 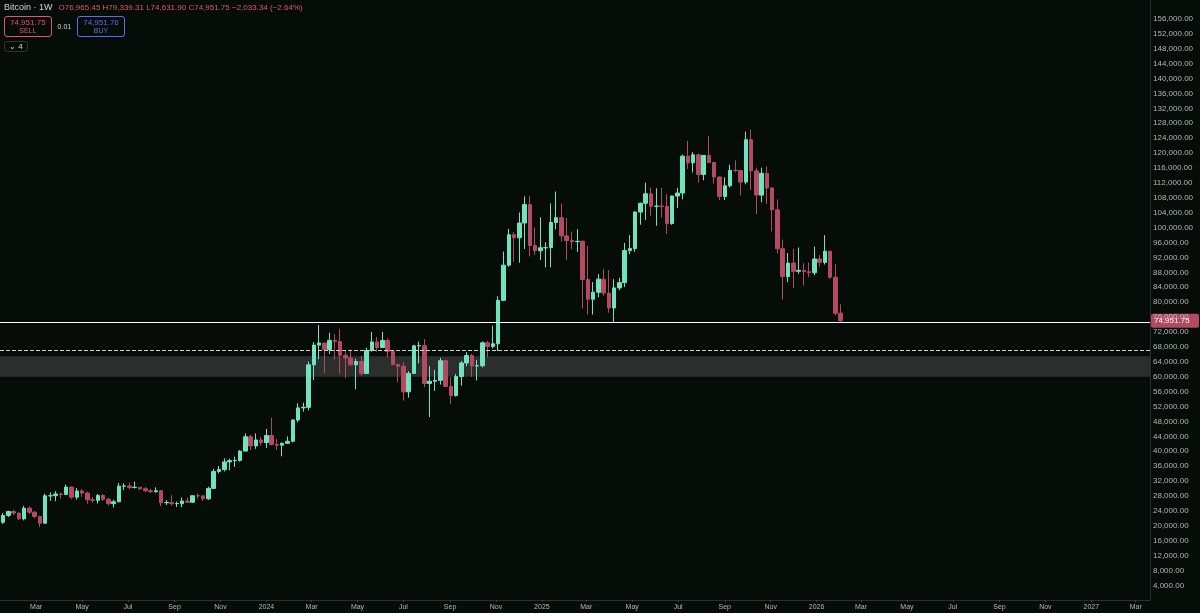 I want to click on y-tick-label: 144,000.00, so click(x=1173, y=63).